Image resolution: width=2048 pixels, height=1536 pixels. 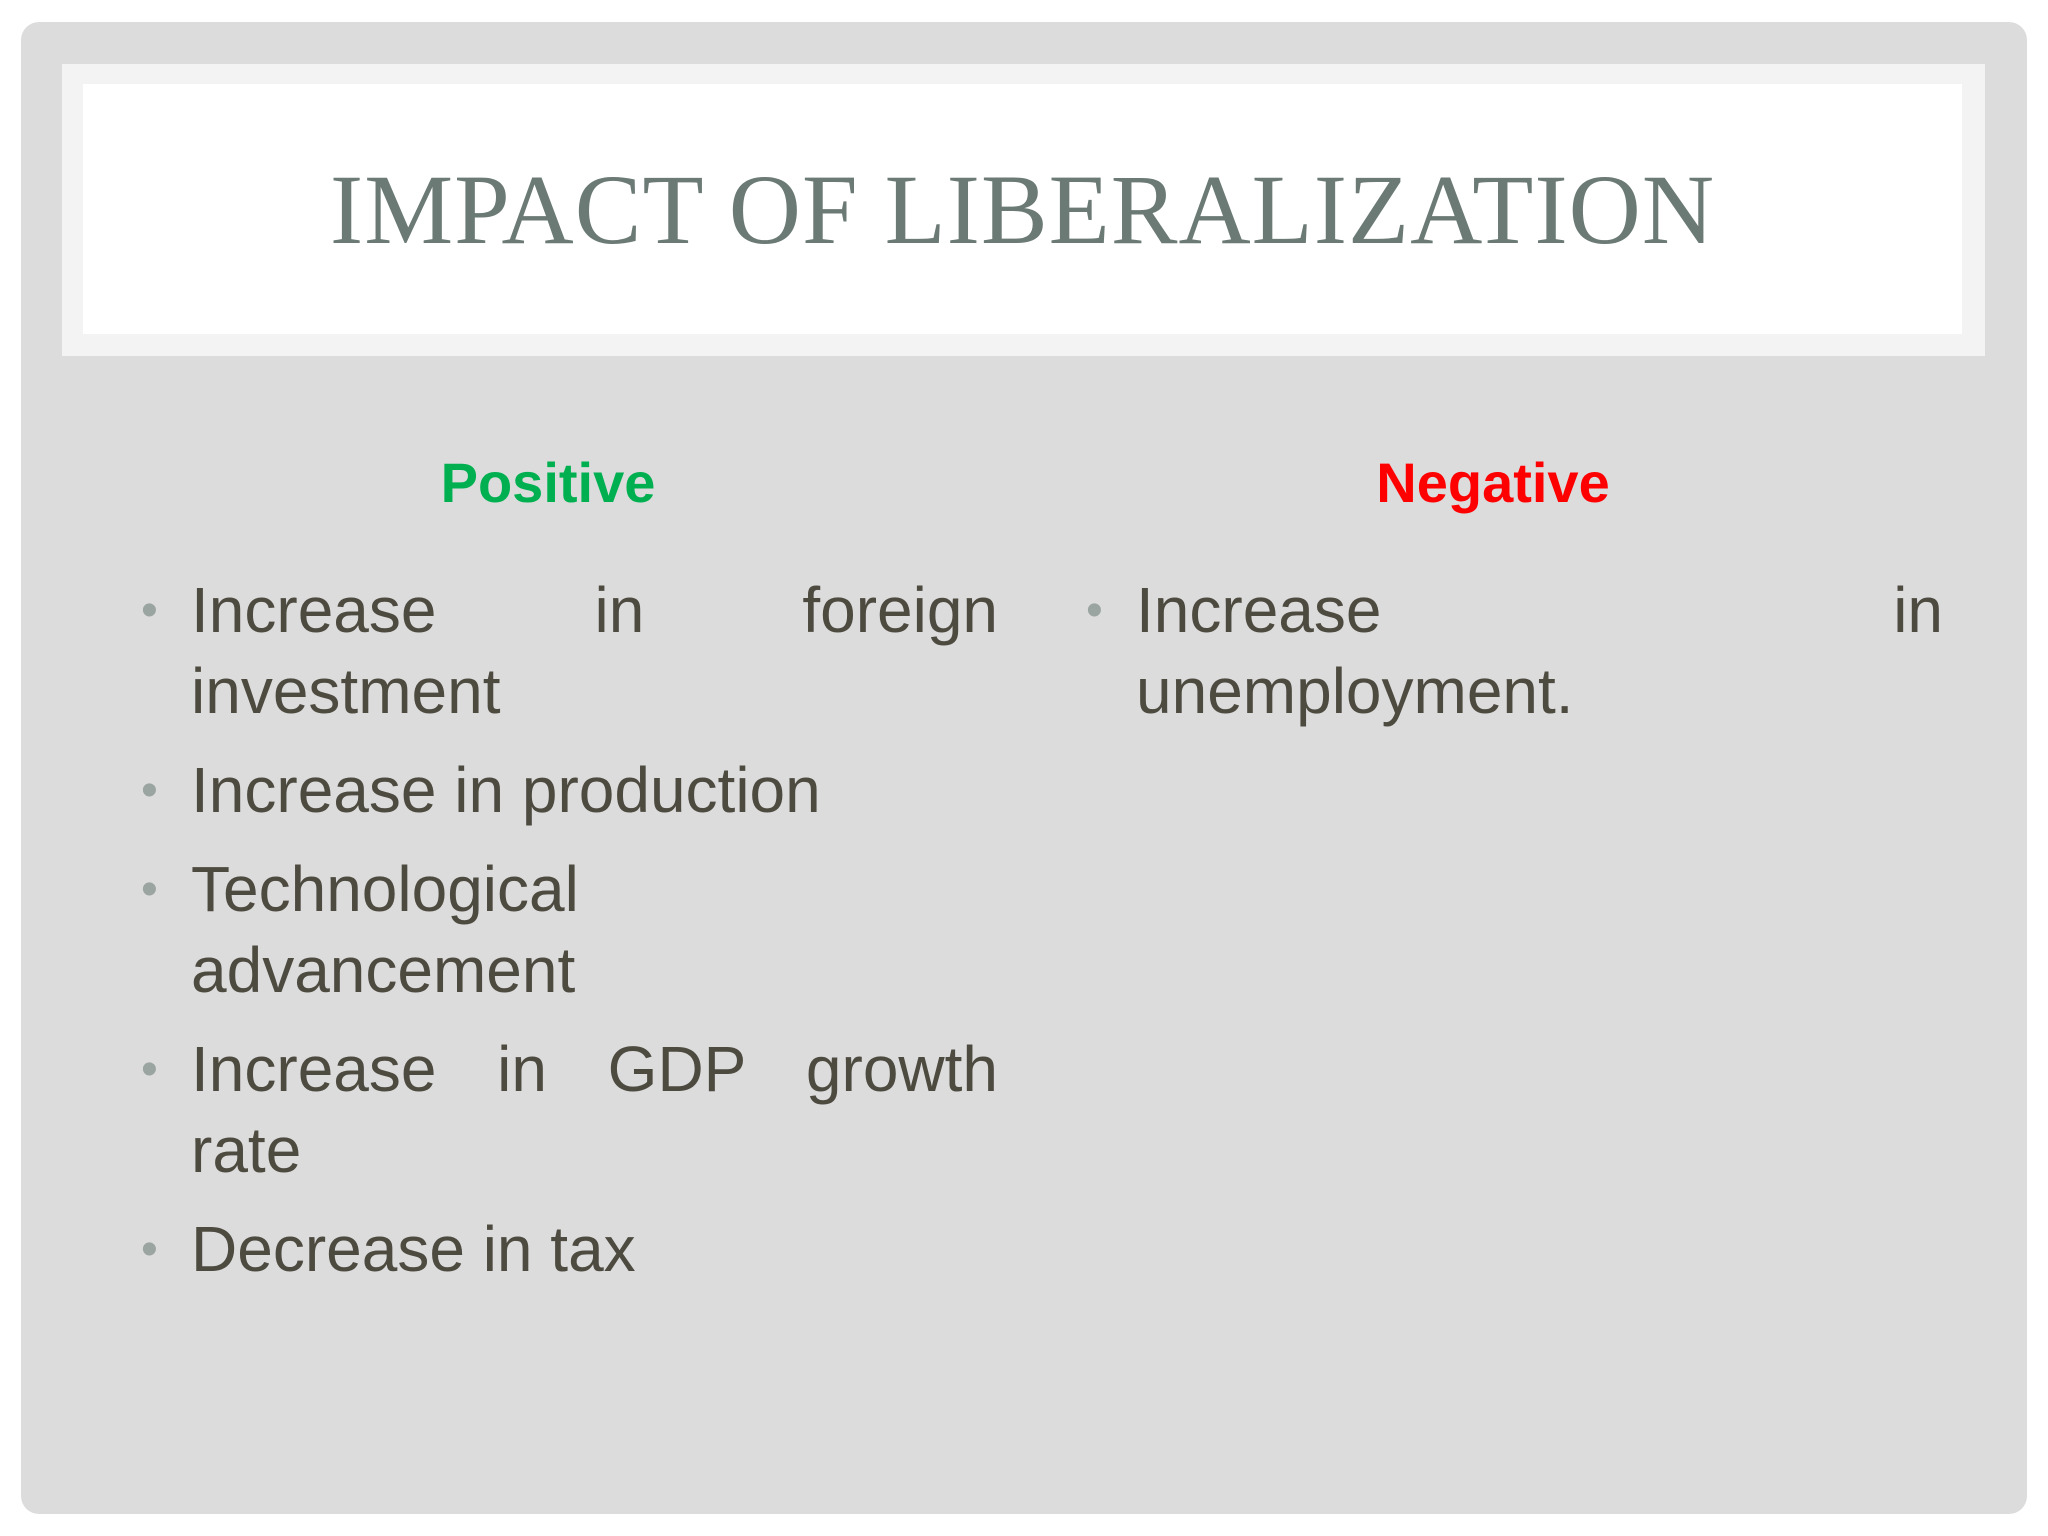 What do you see at coordinates (246, 1150) in the screenshot?
I see `item-line: rate` at bounding box center [246, 1150].